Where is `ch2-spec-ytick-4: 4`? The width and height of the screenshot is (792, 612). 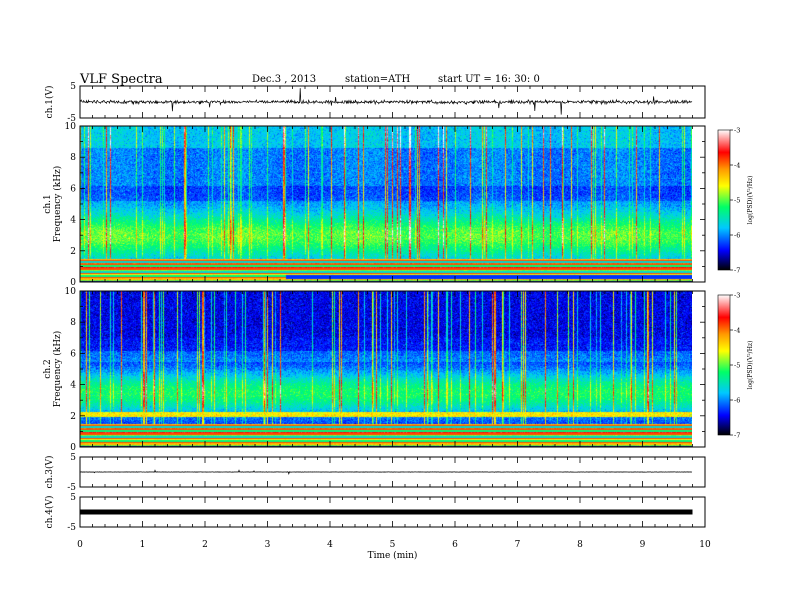
ch2-spec-ytick-4: 4 is located at coordinates (73, 386).